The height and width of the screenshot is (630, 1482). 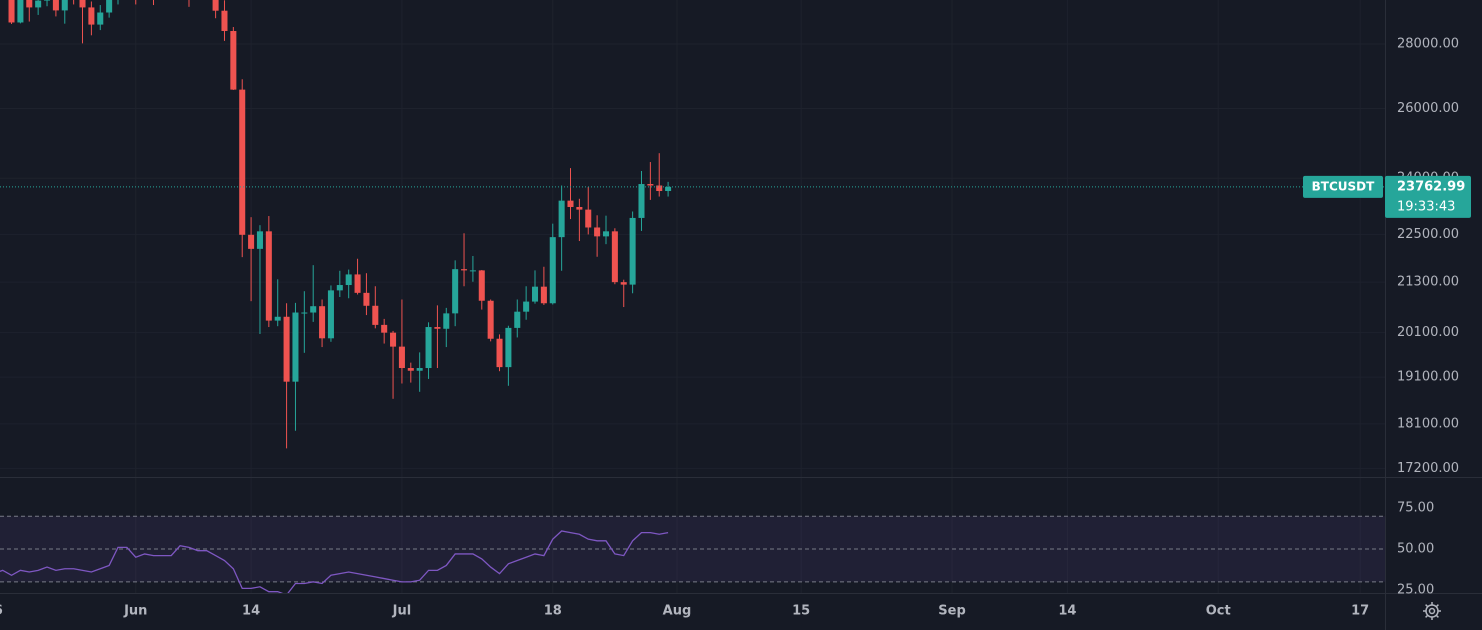 I want to click on y-tick-label: 17200.00, so click(x=1428, y=468).